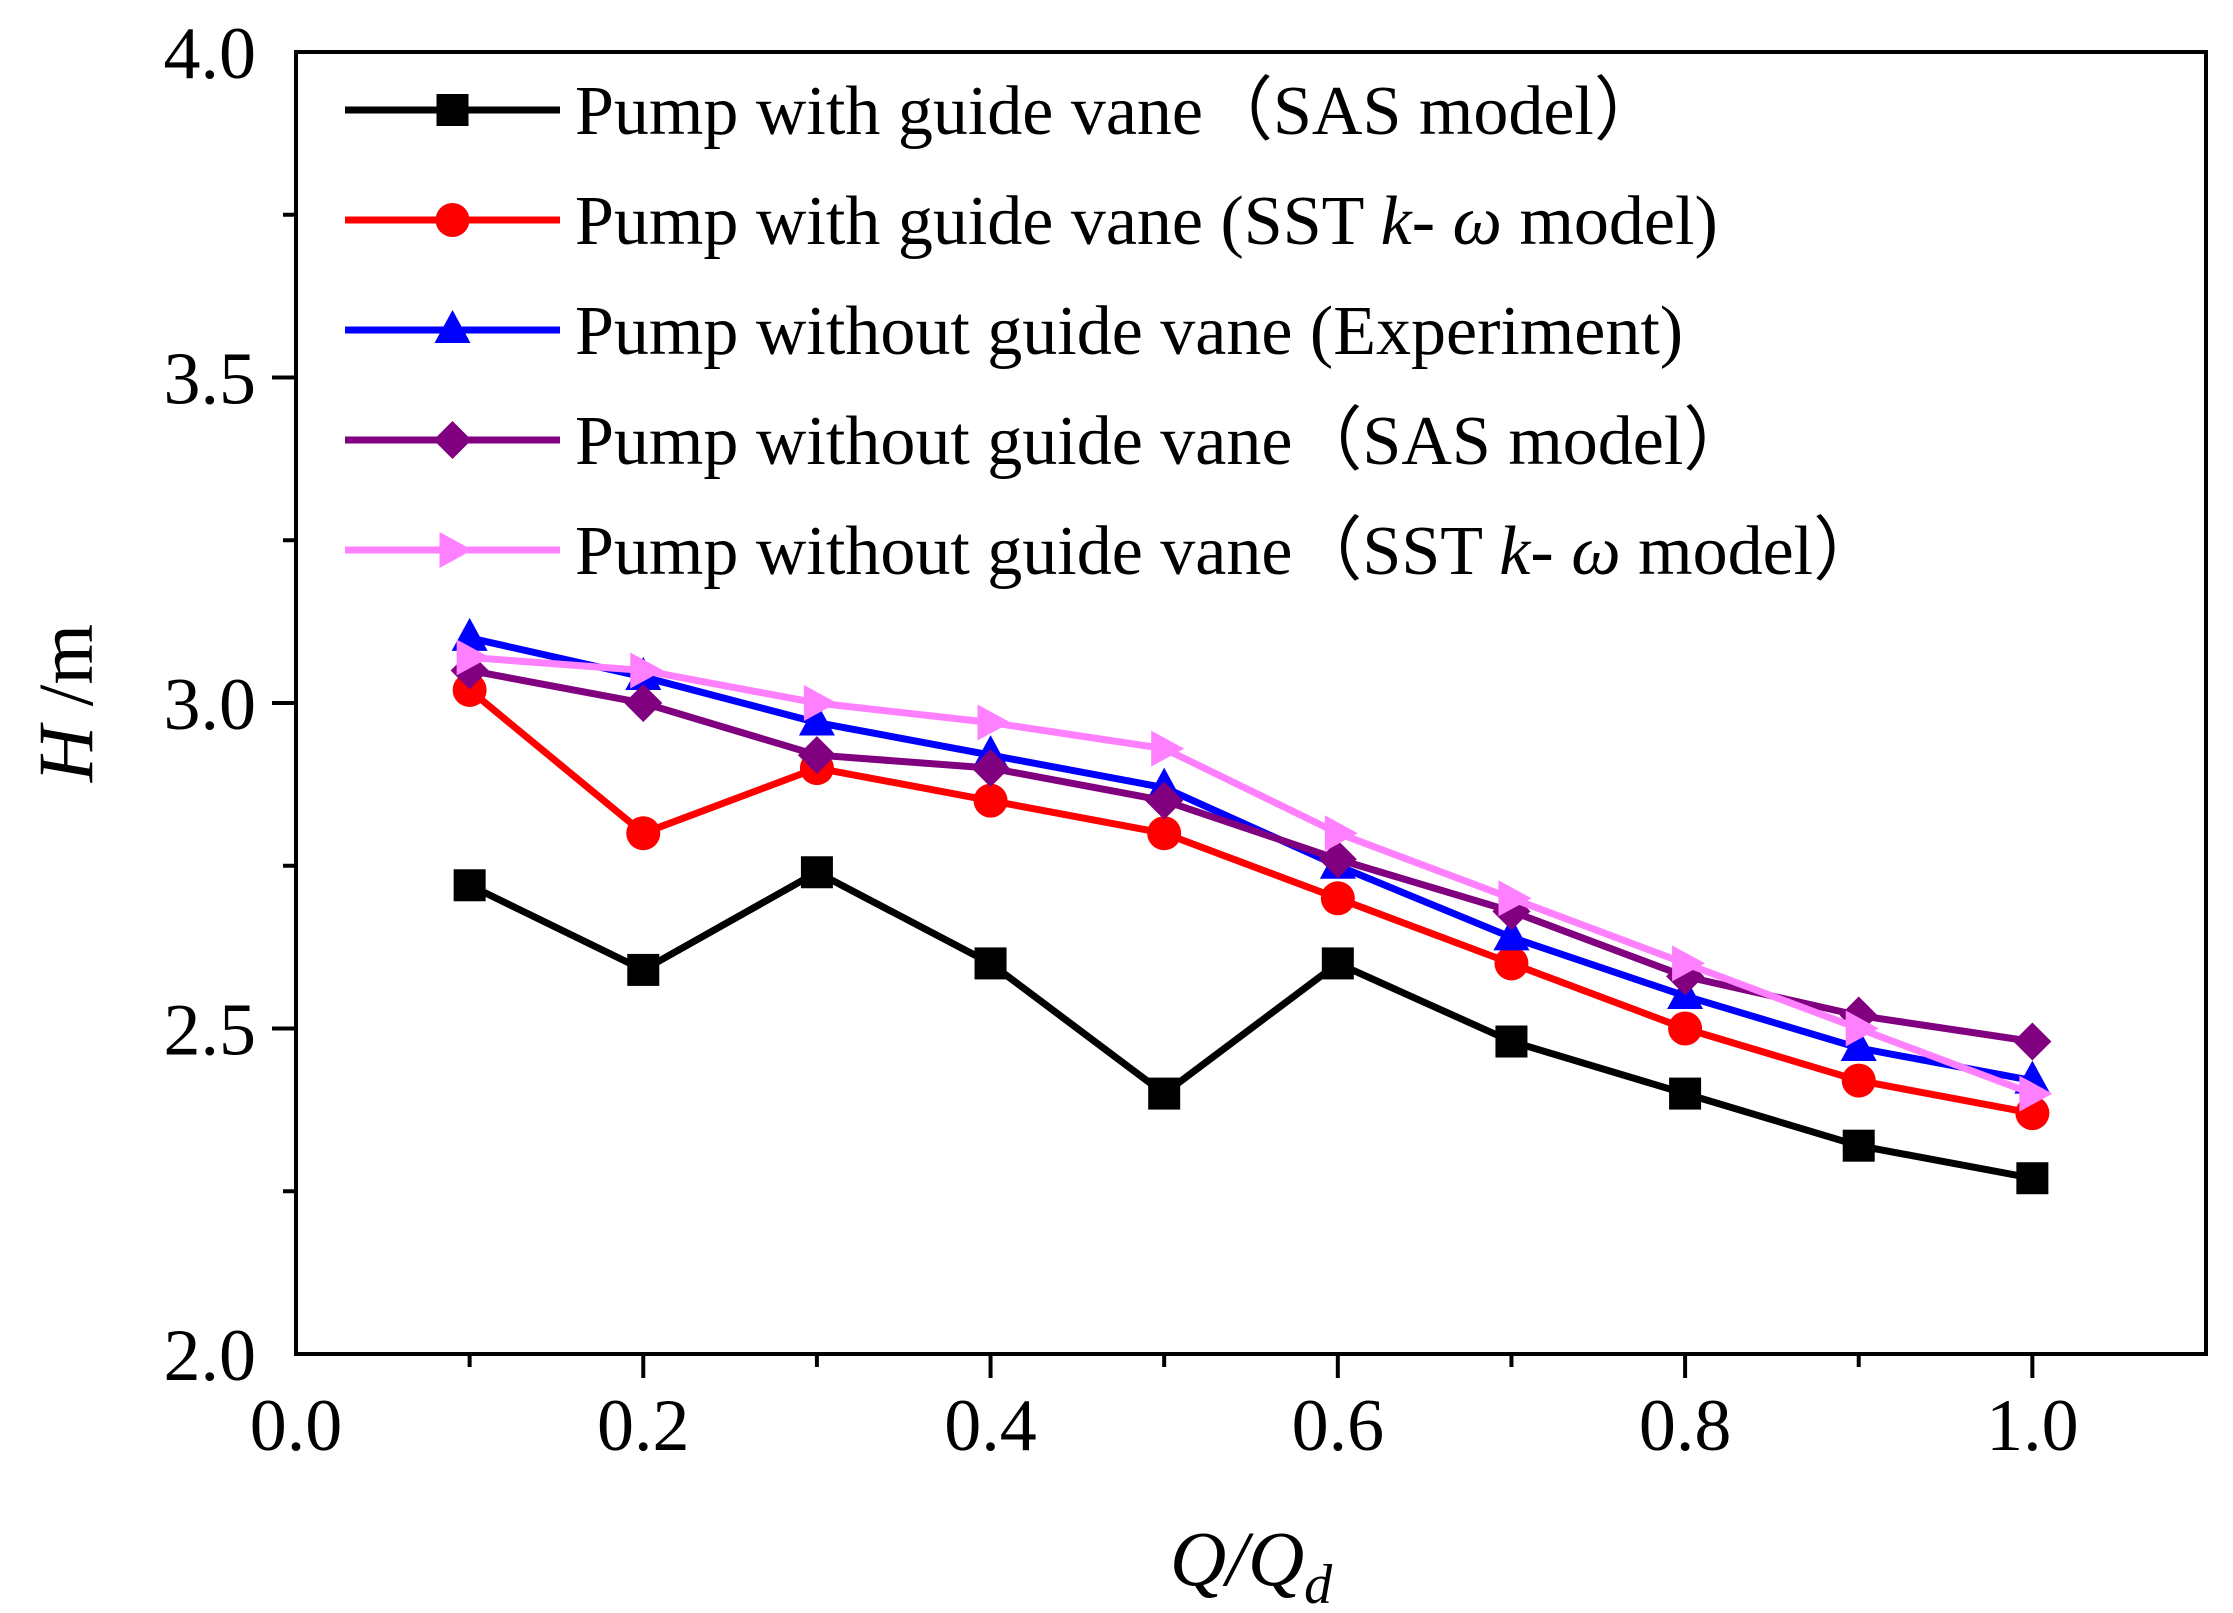 This screenshot has height=1613, width=2233. I want to click on legend-item: Pump with guide vane (SST k- ω model), so click(1031, 221).